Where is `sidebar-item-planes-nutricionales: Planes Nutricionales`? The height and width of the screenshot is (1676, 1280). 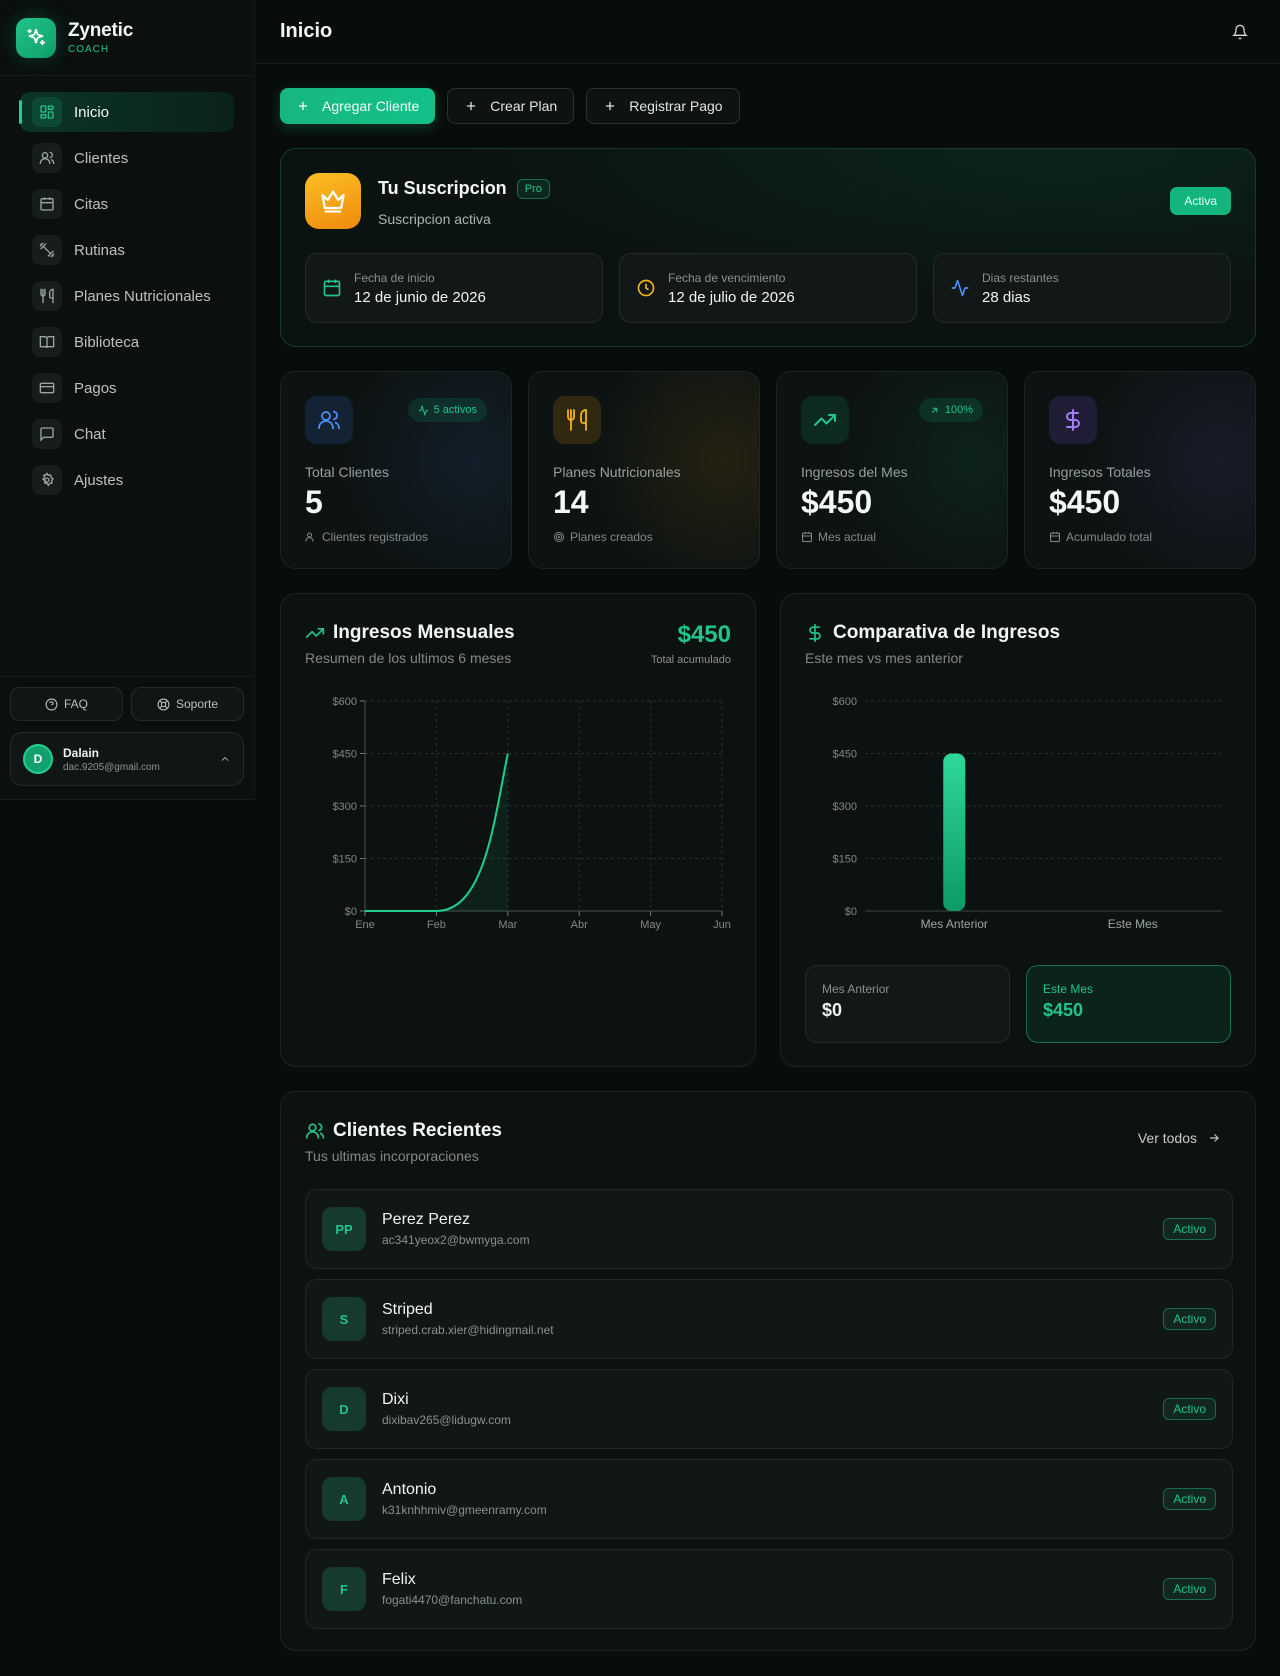 sidebar-item-planes-nutricionales: Planes Nutricionales is located at coordinates (127, 296).